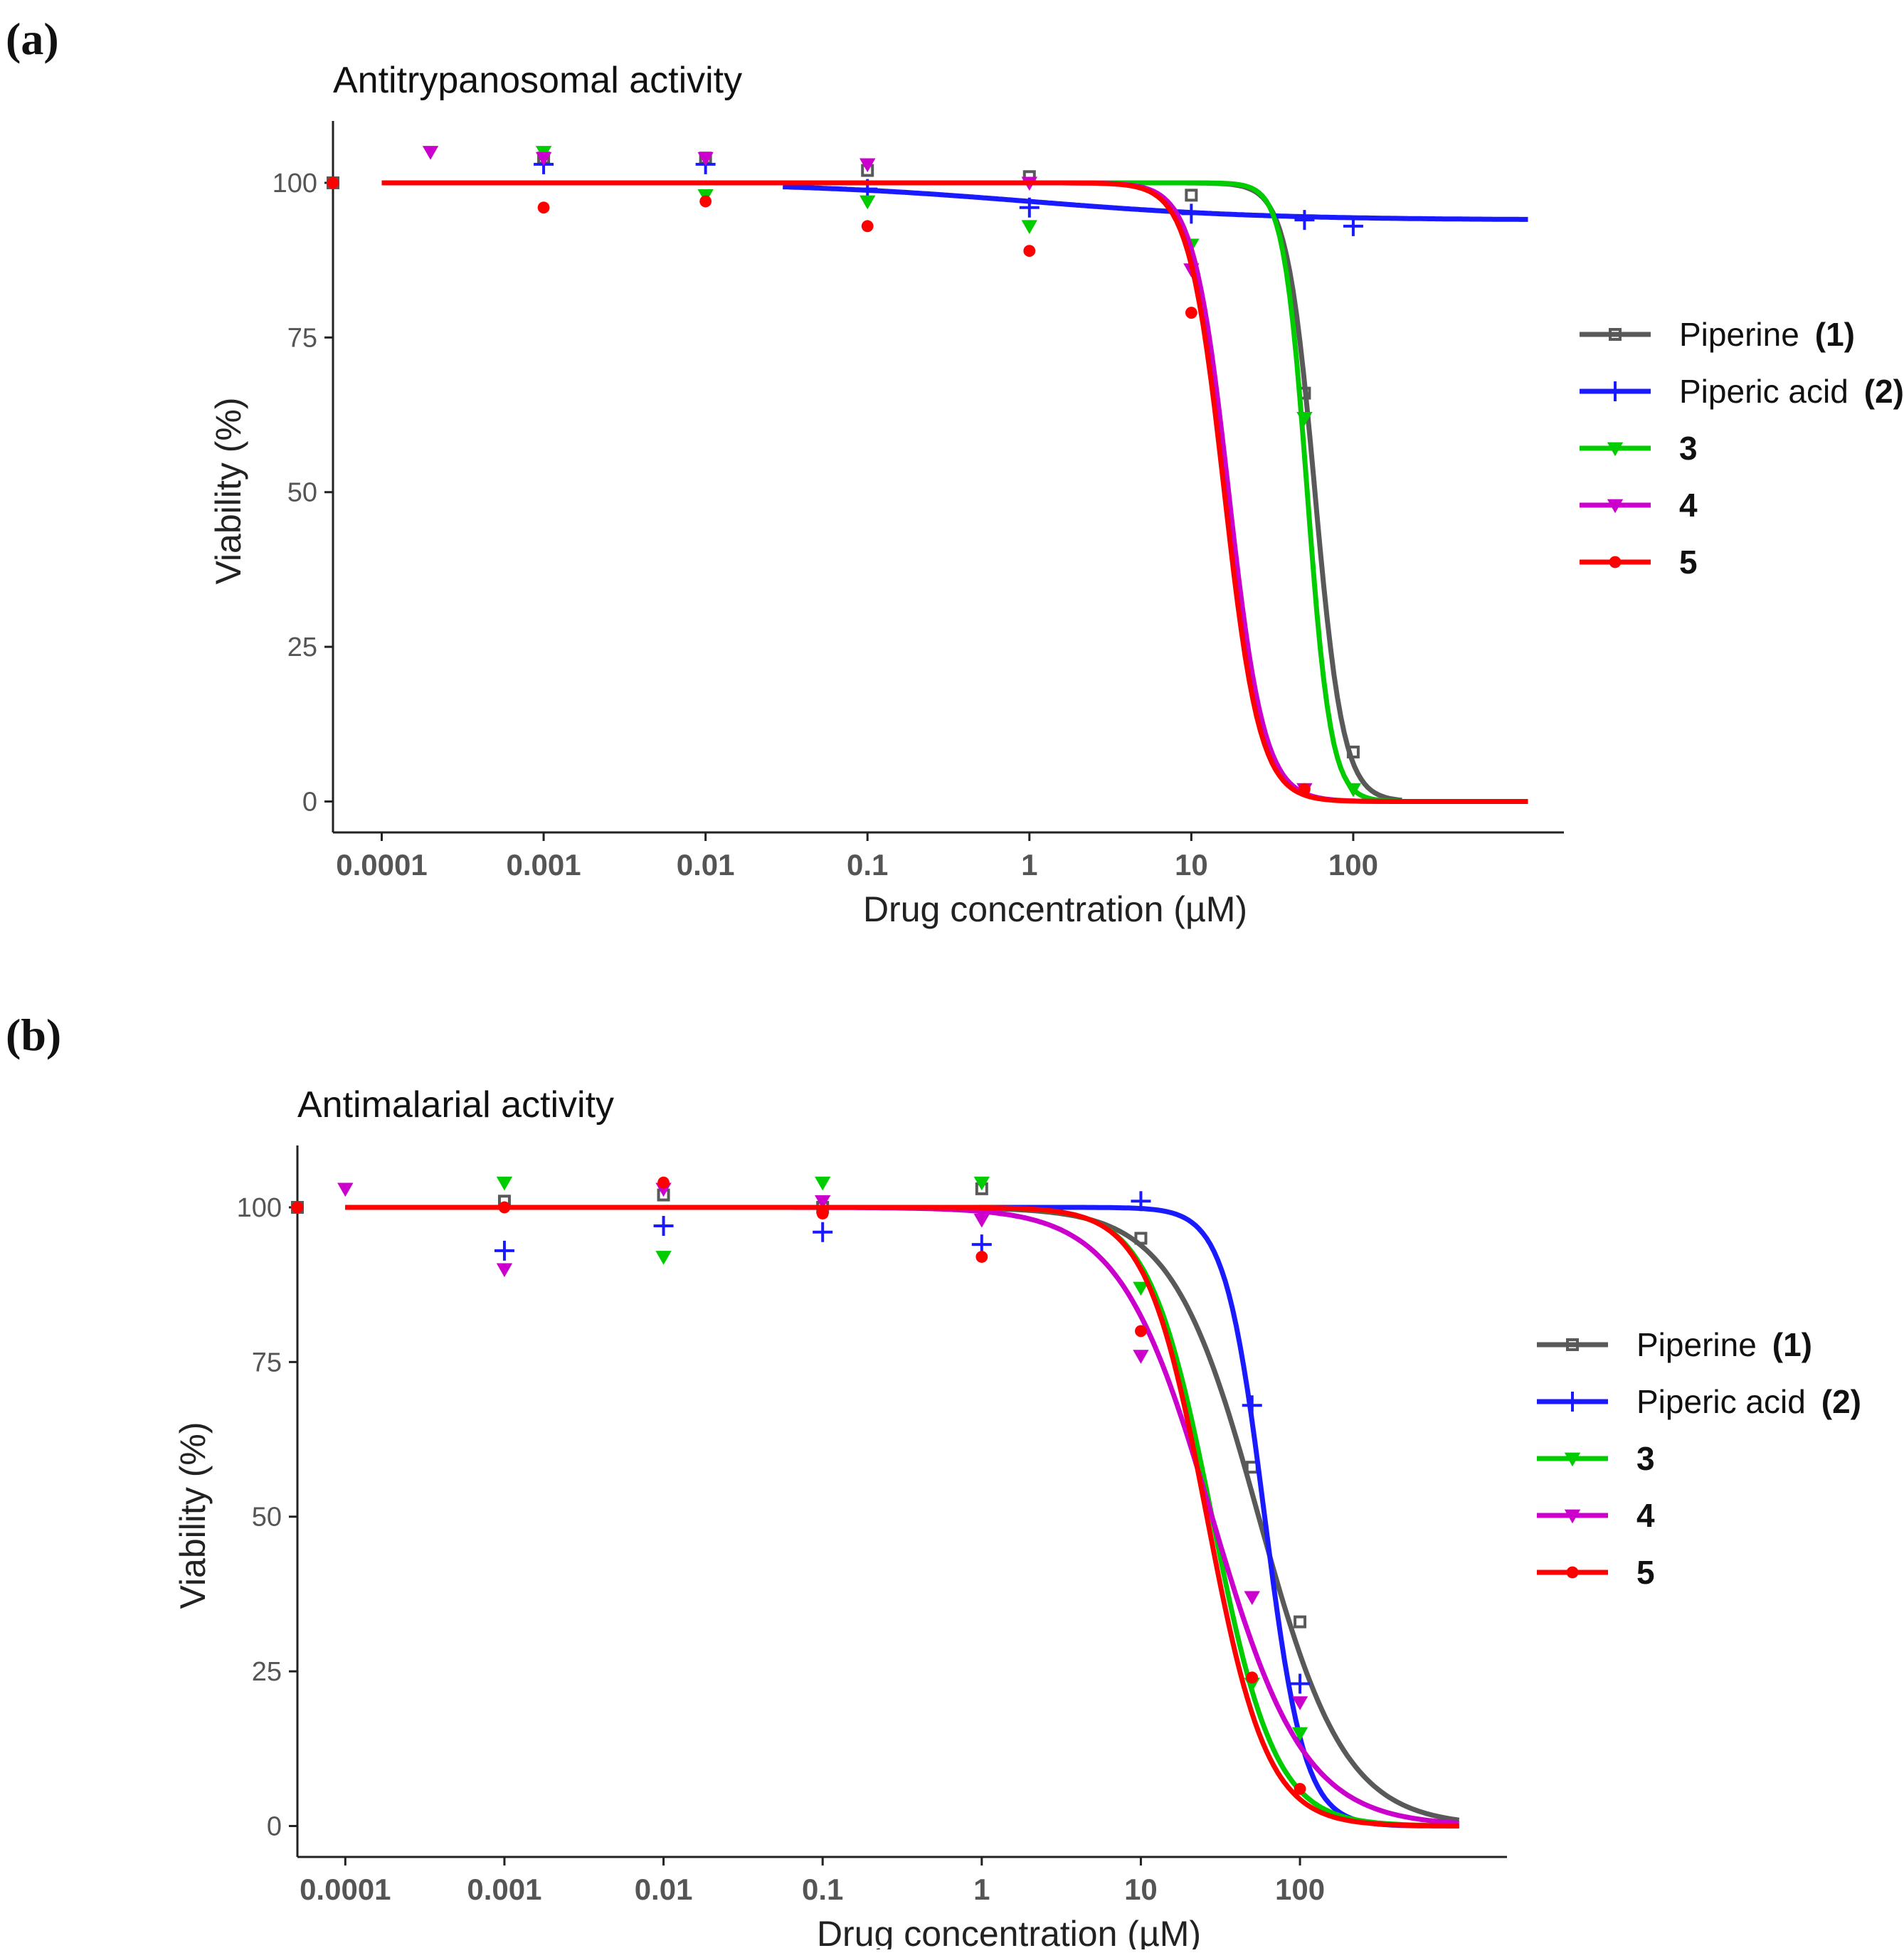 This screenshot has width=1904, height=1953. I want to click on legend-name: Piperic acid, so click(1721, 1402).